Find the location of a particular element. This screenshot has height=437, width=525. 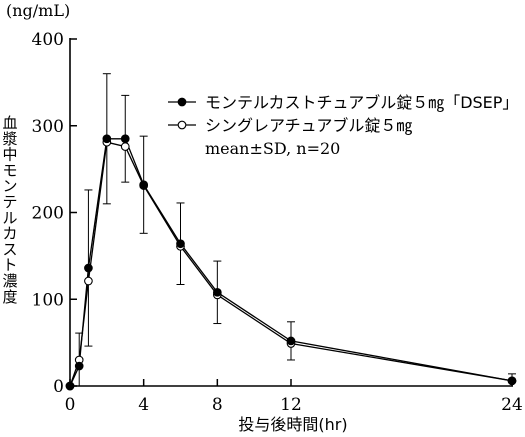

y-axis-unit: (ng/mL) is located at coordinates (38, 10).